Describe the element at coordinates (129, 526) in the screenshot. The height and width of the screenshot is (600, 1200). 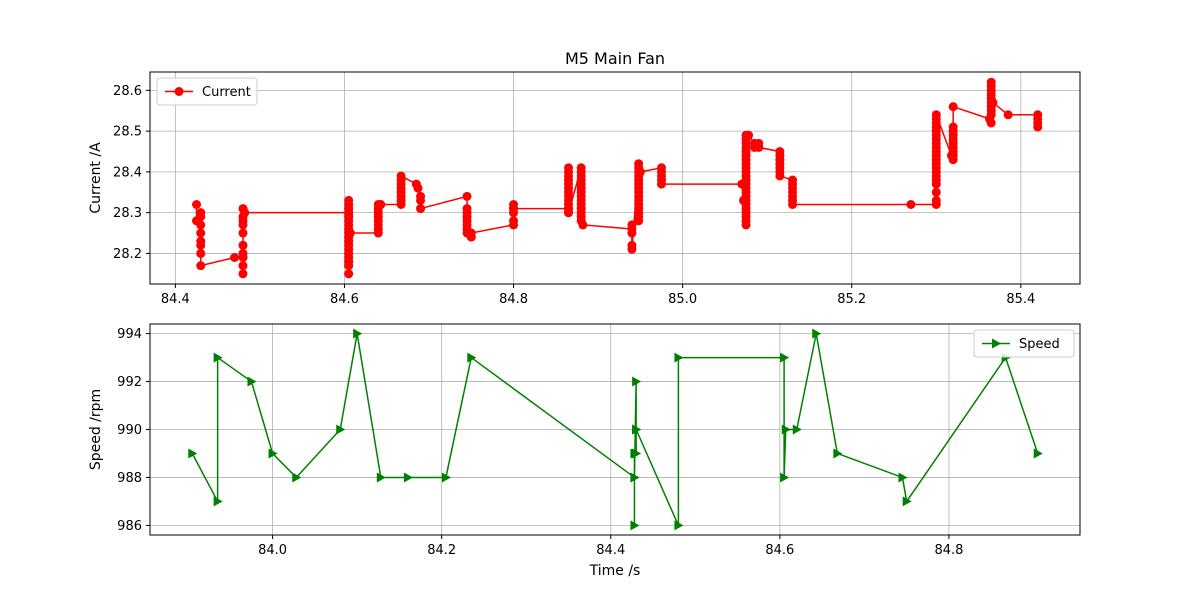
I see `y-tick-label: 986` at that location.